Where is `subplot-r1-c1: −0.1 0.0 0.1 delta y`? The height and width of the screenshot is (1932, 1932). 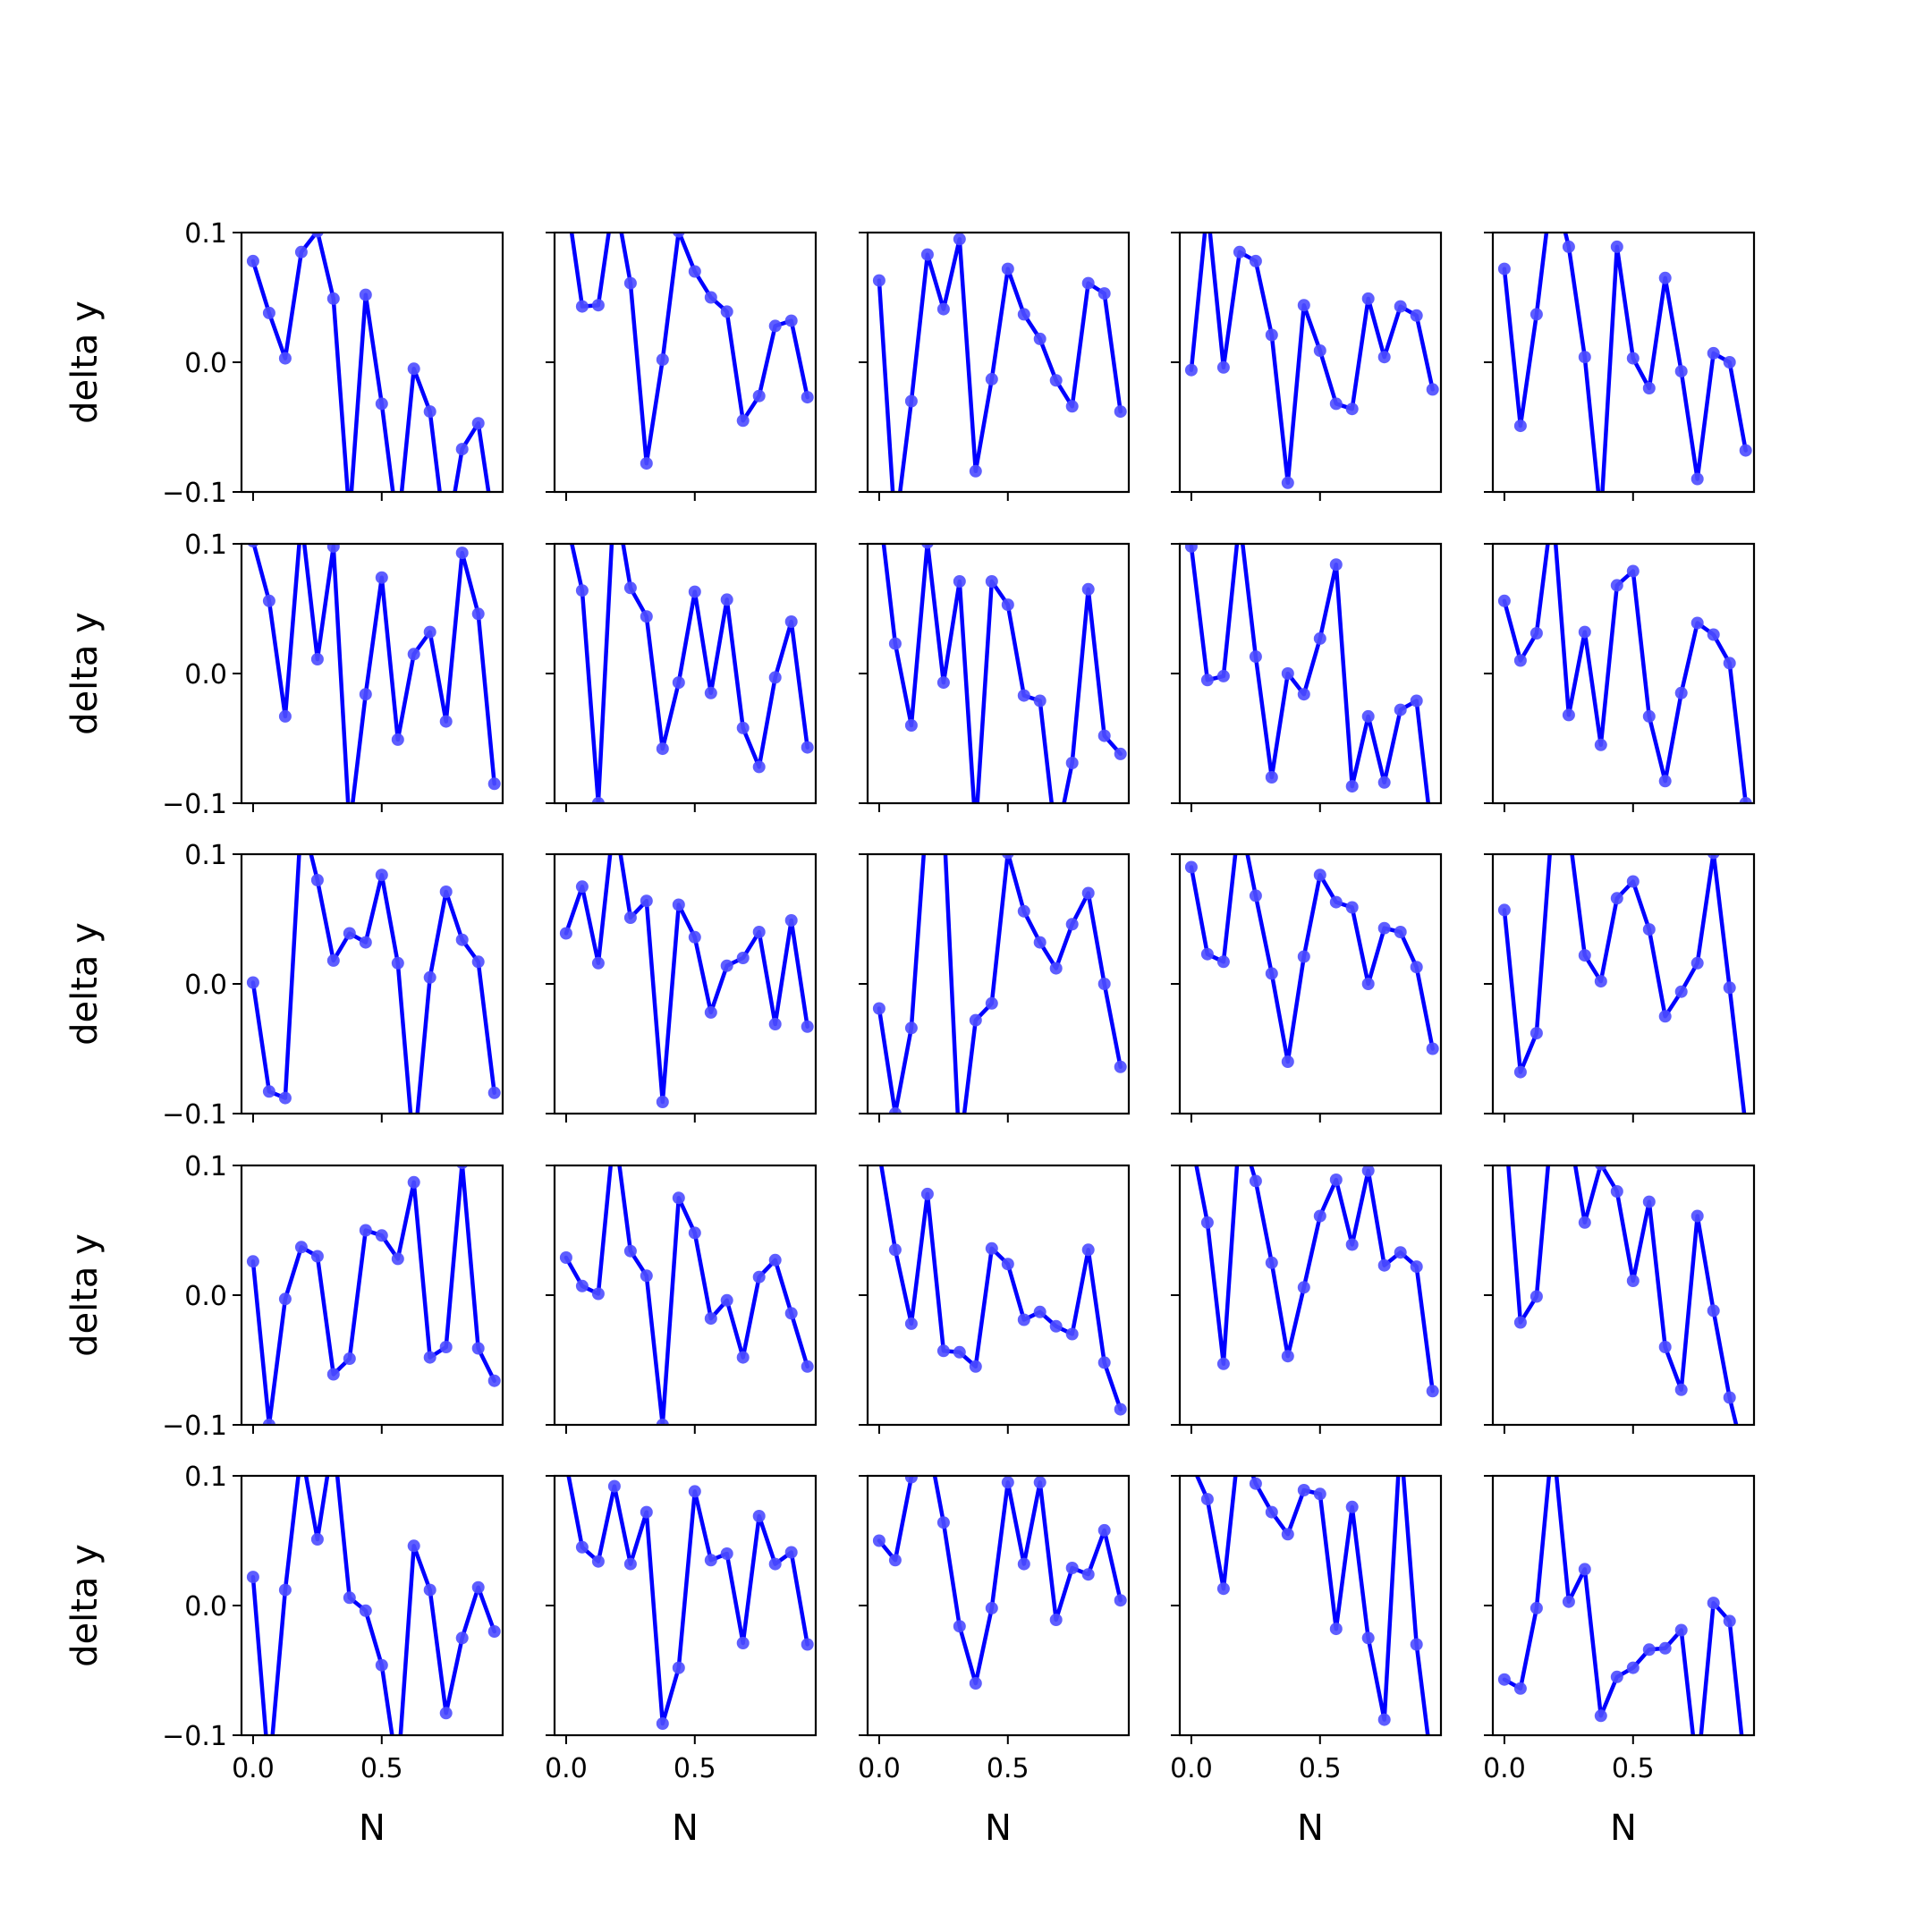 subplot-r1-c1: −0.1 0.0 0.1 delta y is located at coordinates (284, 363).